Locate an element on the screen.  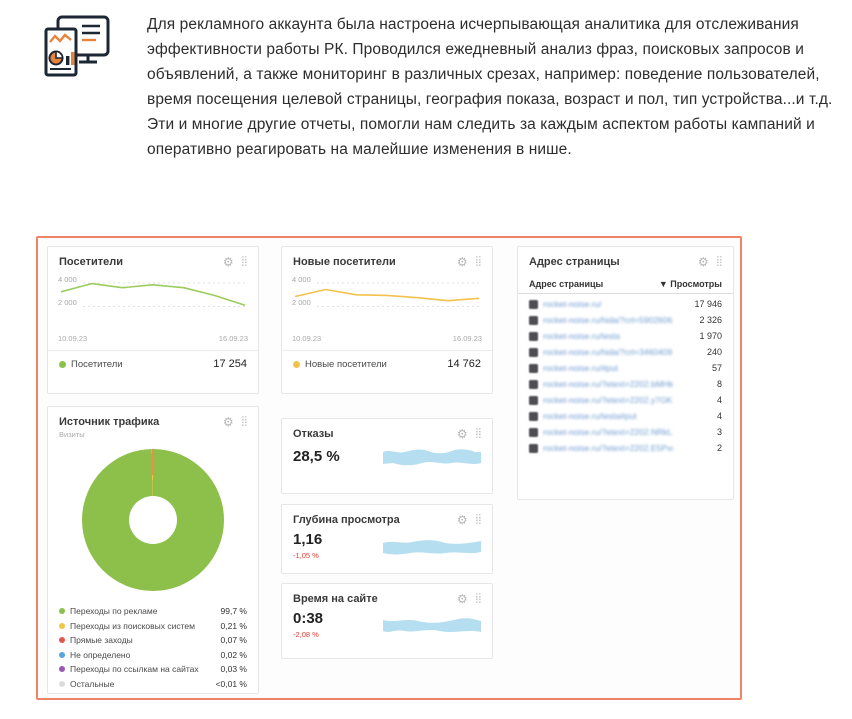
page-url-link: rocket-noise.ru/testa#put is located at coordinates (590, 416).